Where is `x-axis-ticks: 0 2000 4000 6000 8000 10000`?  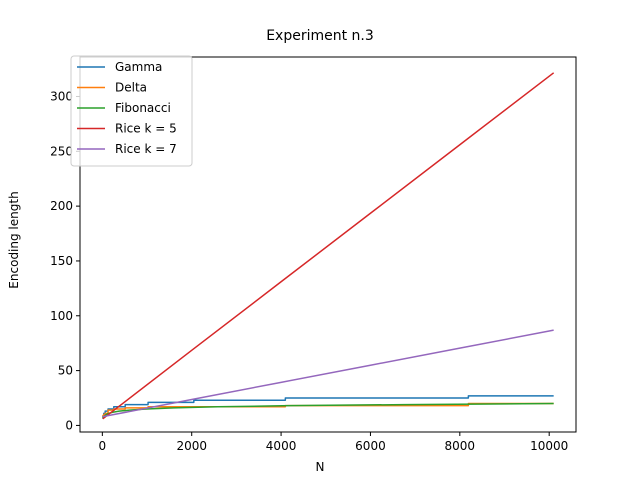 x-axis-ticks: 0 2000 4000 6000 8000 10000 is located at coordinates (333, 442).